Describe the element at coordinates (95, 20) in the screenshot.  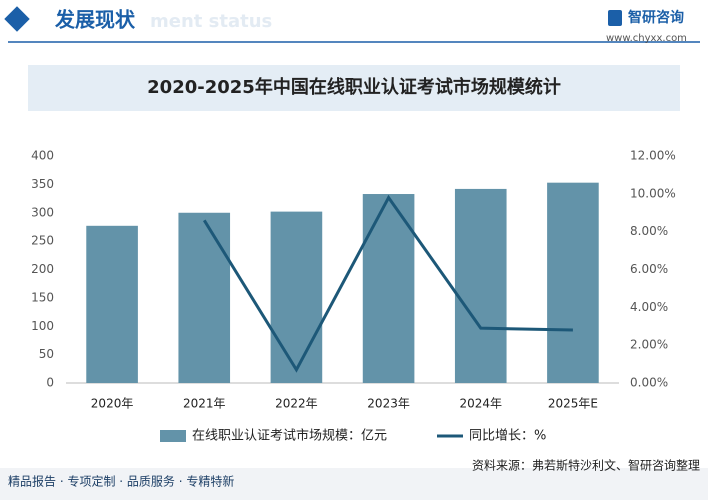
I see `header-title: 发展现状` at that location.